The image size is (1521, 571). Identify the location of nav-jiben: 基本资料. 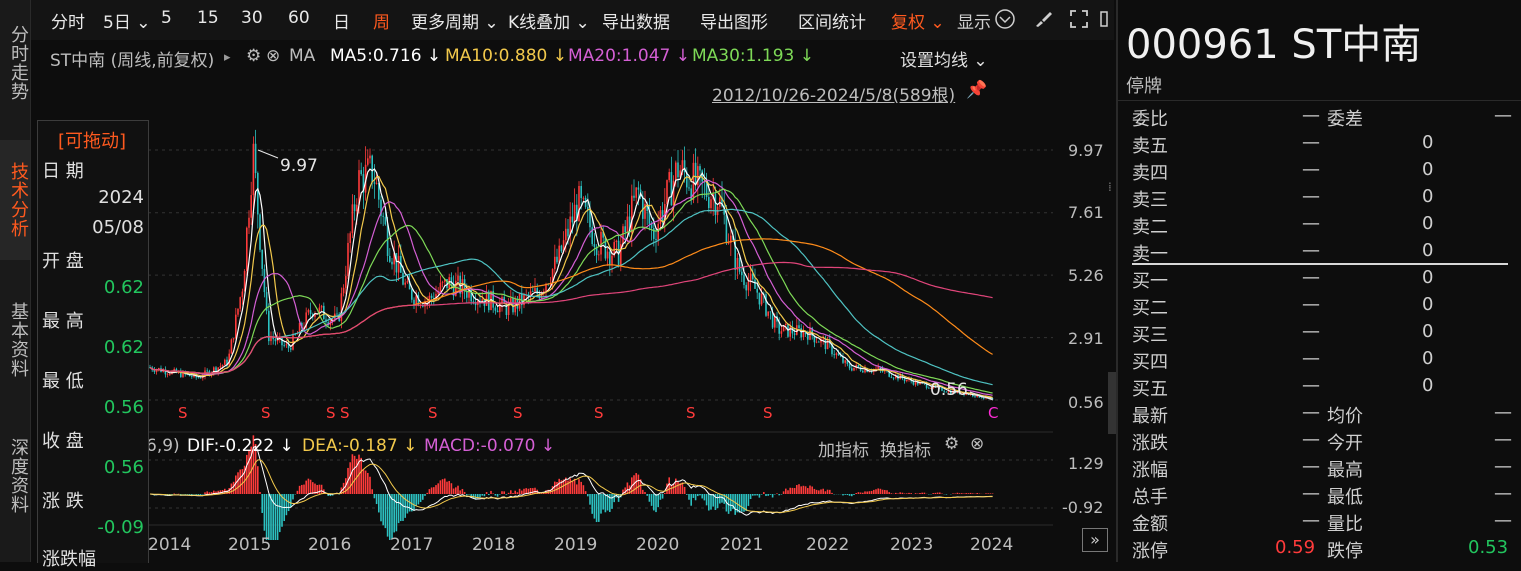
(15, 340).